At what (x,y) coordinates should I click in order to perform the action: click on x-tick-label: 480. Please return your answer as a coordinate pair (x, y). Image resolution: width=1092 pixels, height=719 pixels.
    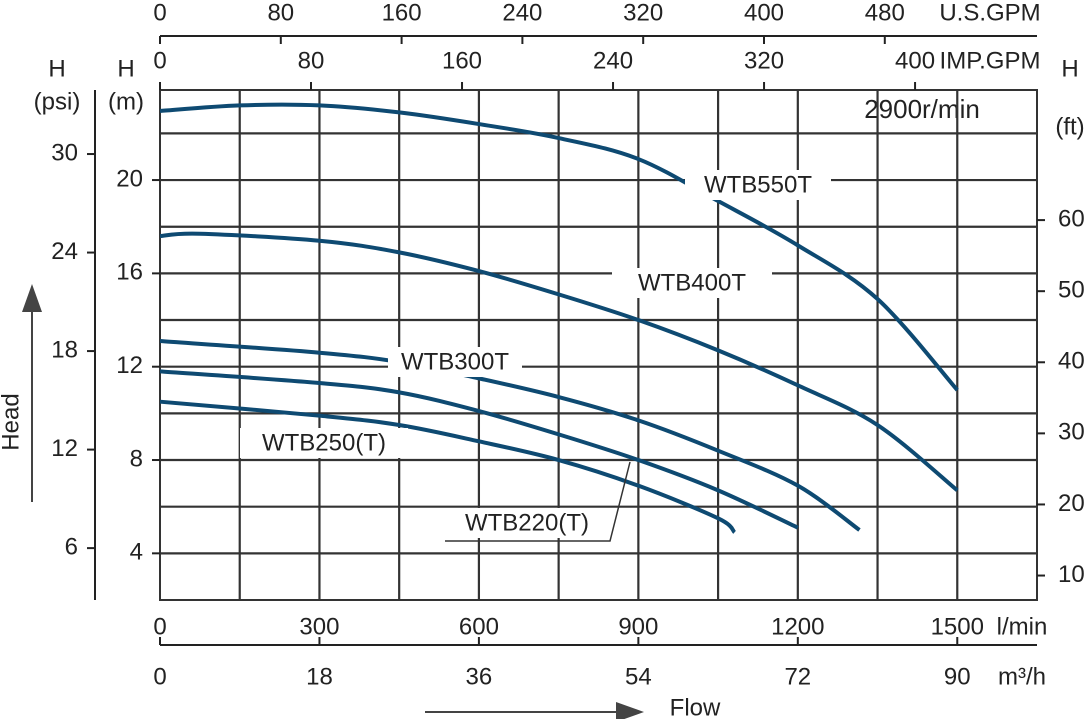
    Looking at the image, I should click on (885, 13).